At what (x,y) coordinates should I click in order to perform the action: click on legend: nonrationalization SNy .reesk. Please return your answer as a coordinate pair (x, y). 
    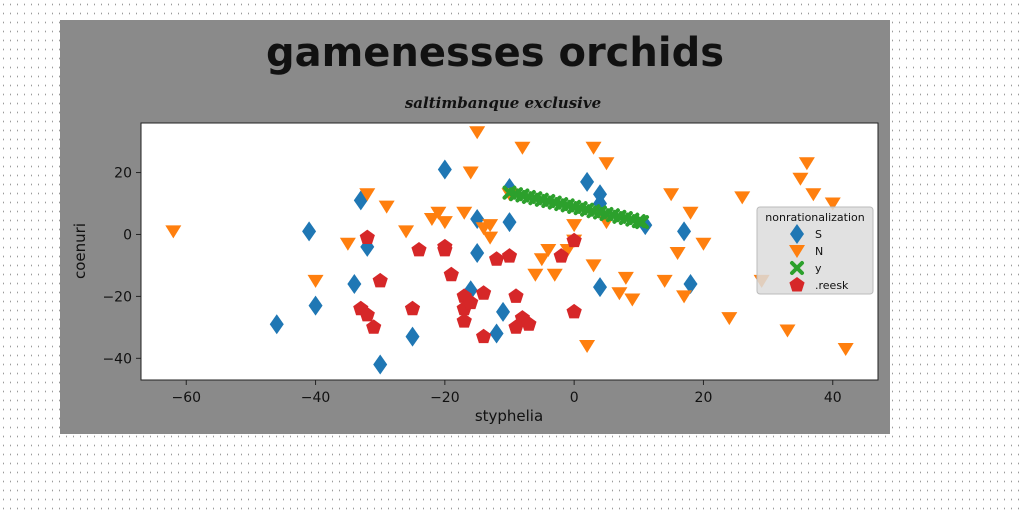
    Looking at the image, I should click on (815, 250).